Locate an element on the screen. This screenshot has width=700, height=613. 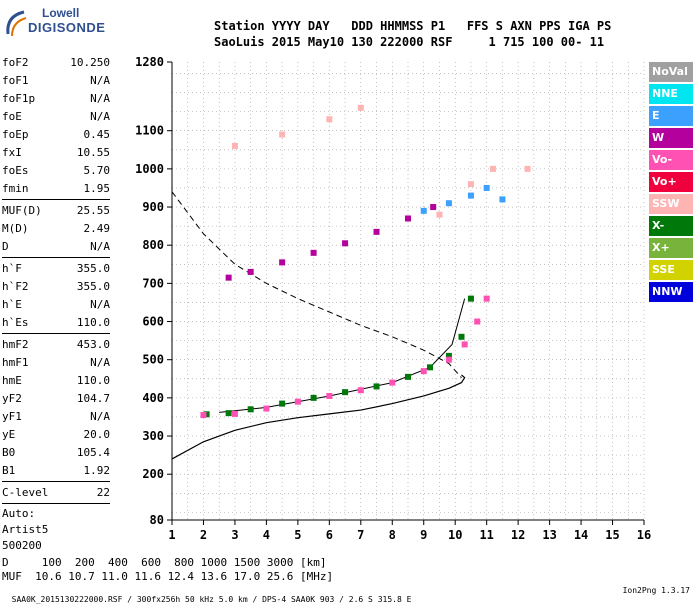
x-tick-label: 15 is located at coordinates (612, 535).